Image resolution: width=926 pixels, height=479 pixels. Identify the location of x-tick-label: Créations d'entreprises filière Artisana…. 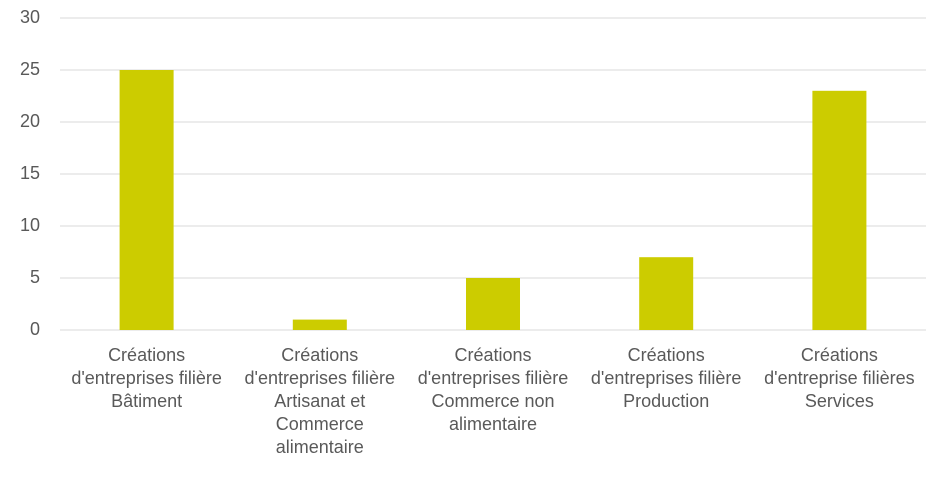
(320, 401).